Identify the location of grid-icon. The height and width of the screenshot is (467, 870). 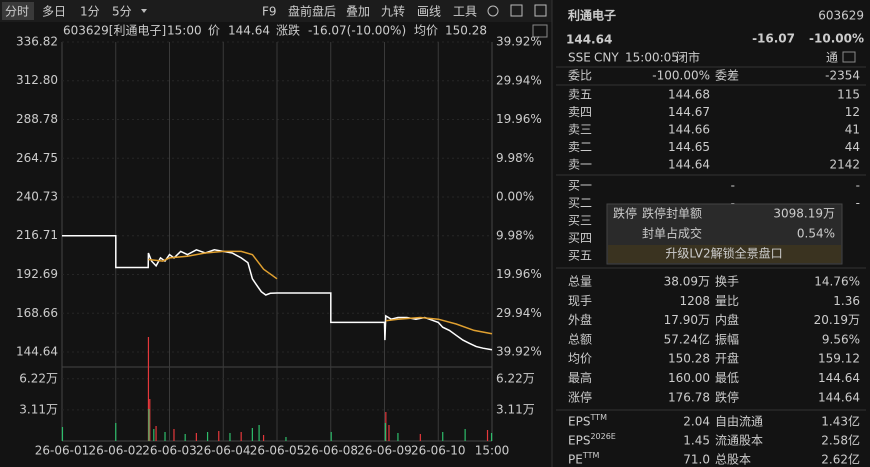
(849, 57).